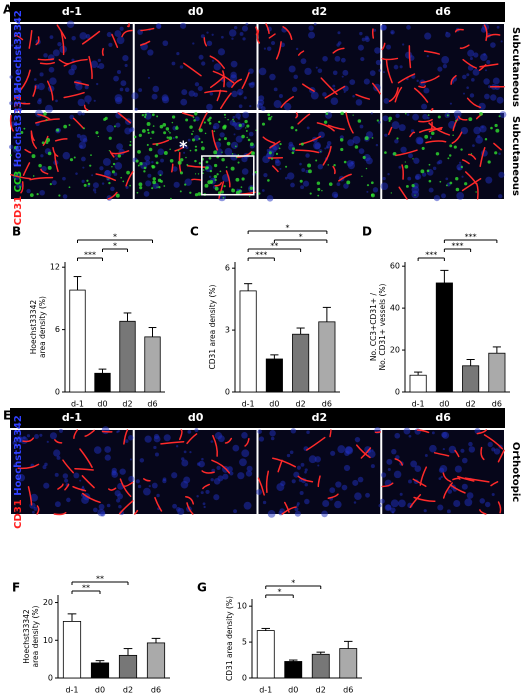 The width and height of the screenshot is (528, 698). What do you see at coordinates (42, 327) in the screenshot?
I see `y-axis-label-line: area density (%)` at bounding box center [42, 327].